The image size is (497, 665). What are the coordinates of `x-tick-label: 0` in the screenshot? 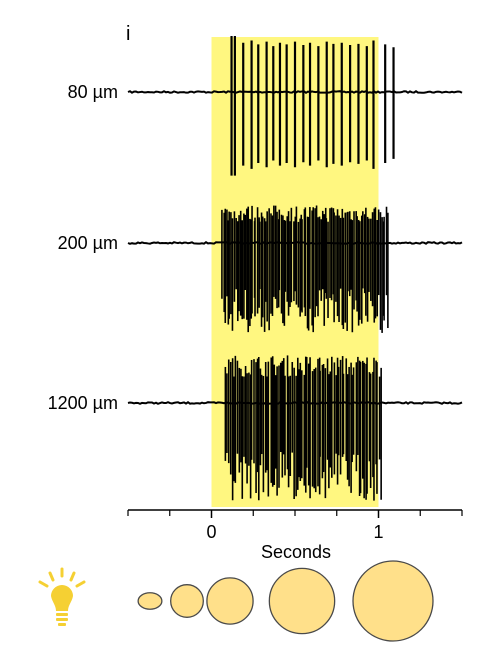 It's located at (211, 532).